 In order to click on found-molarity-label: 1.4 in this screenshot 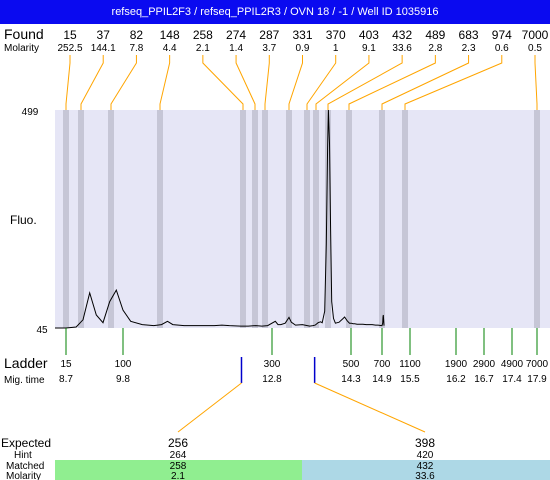, I will do `click(236, 48)`.